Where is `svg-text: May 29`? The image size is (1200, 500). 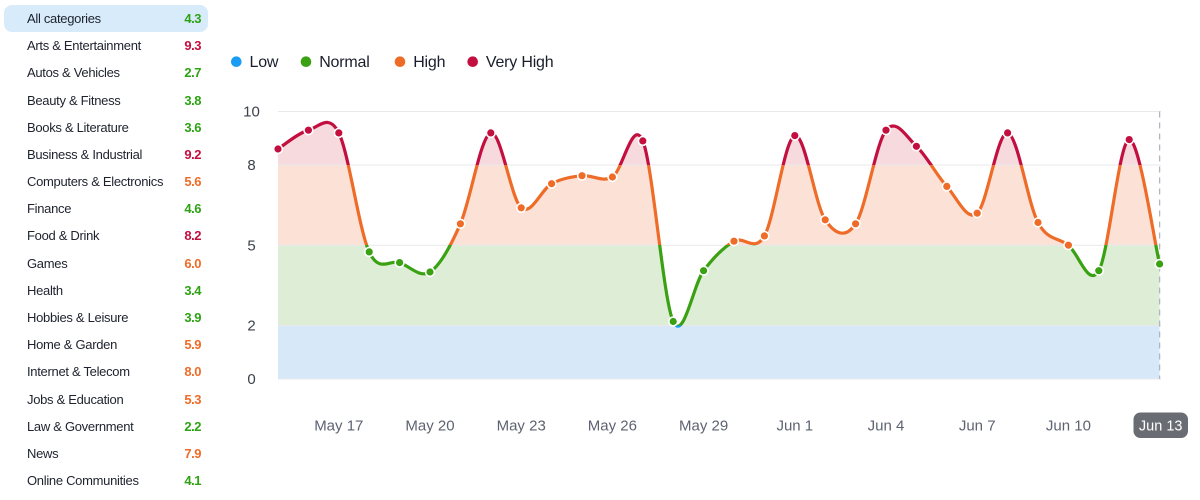 svg-text: May 29 is located at coordinates (703, 426).